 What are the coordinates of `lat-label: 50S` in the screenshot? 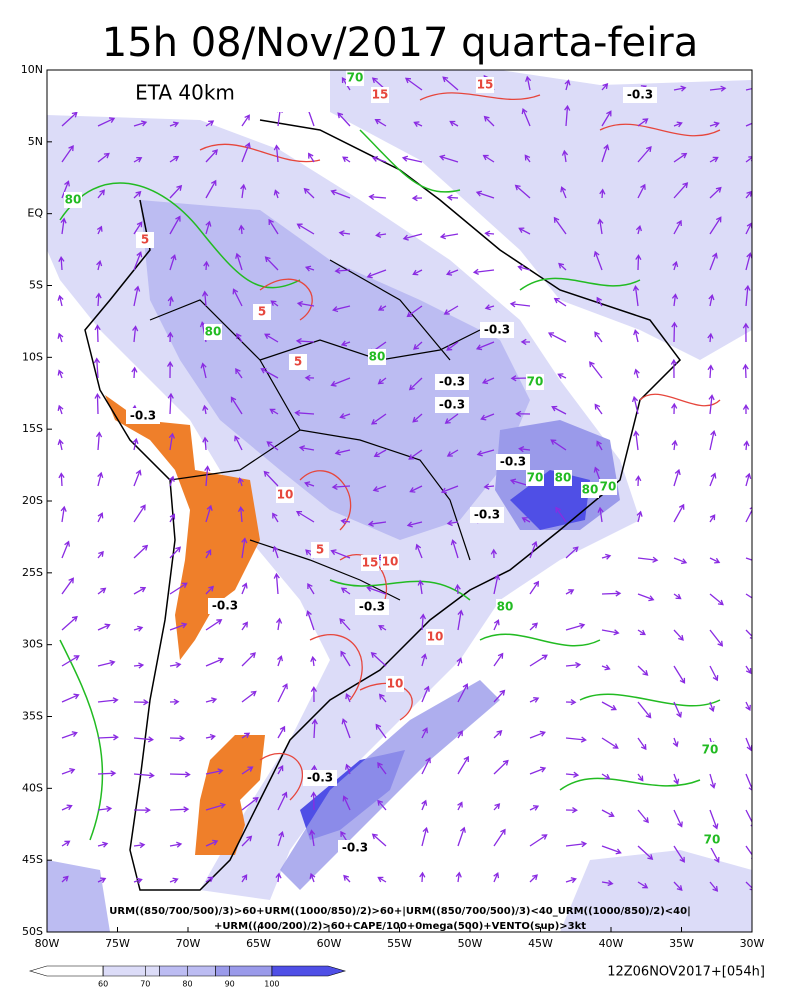 It's located at (32, 931).